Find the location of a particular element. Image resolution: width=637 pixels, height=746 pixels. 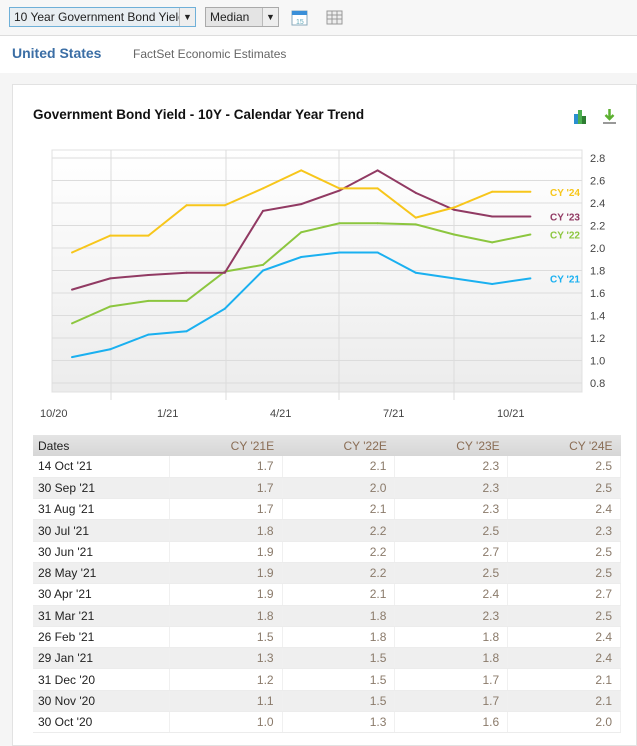

column-header: CY '24E is located at coordinates (564, 445).